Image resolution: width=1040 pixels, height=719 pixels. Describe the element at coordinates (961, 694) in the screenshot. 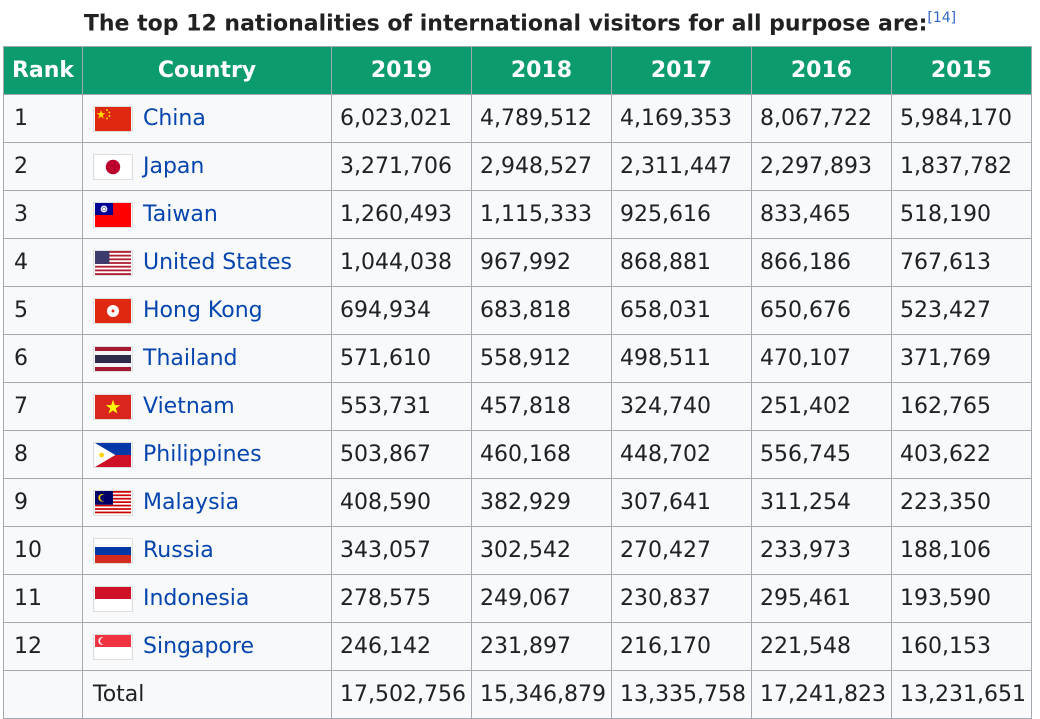

I see `total-value-2015: 13,231,651` at that location.